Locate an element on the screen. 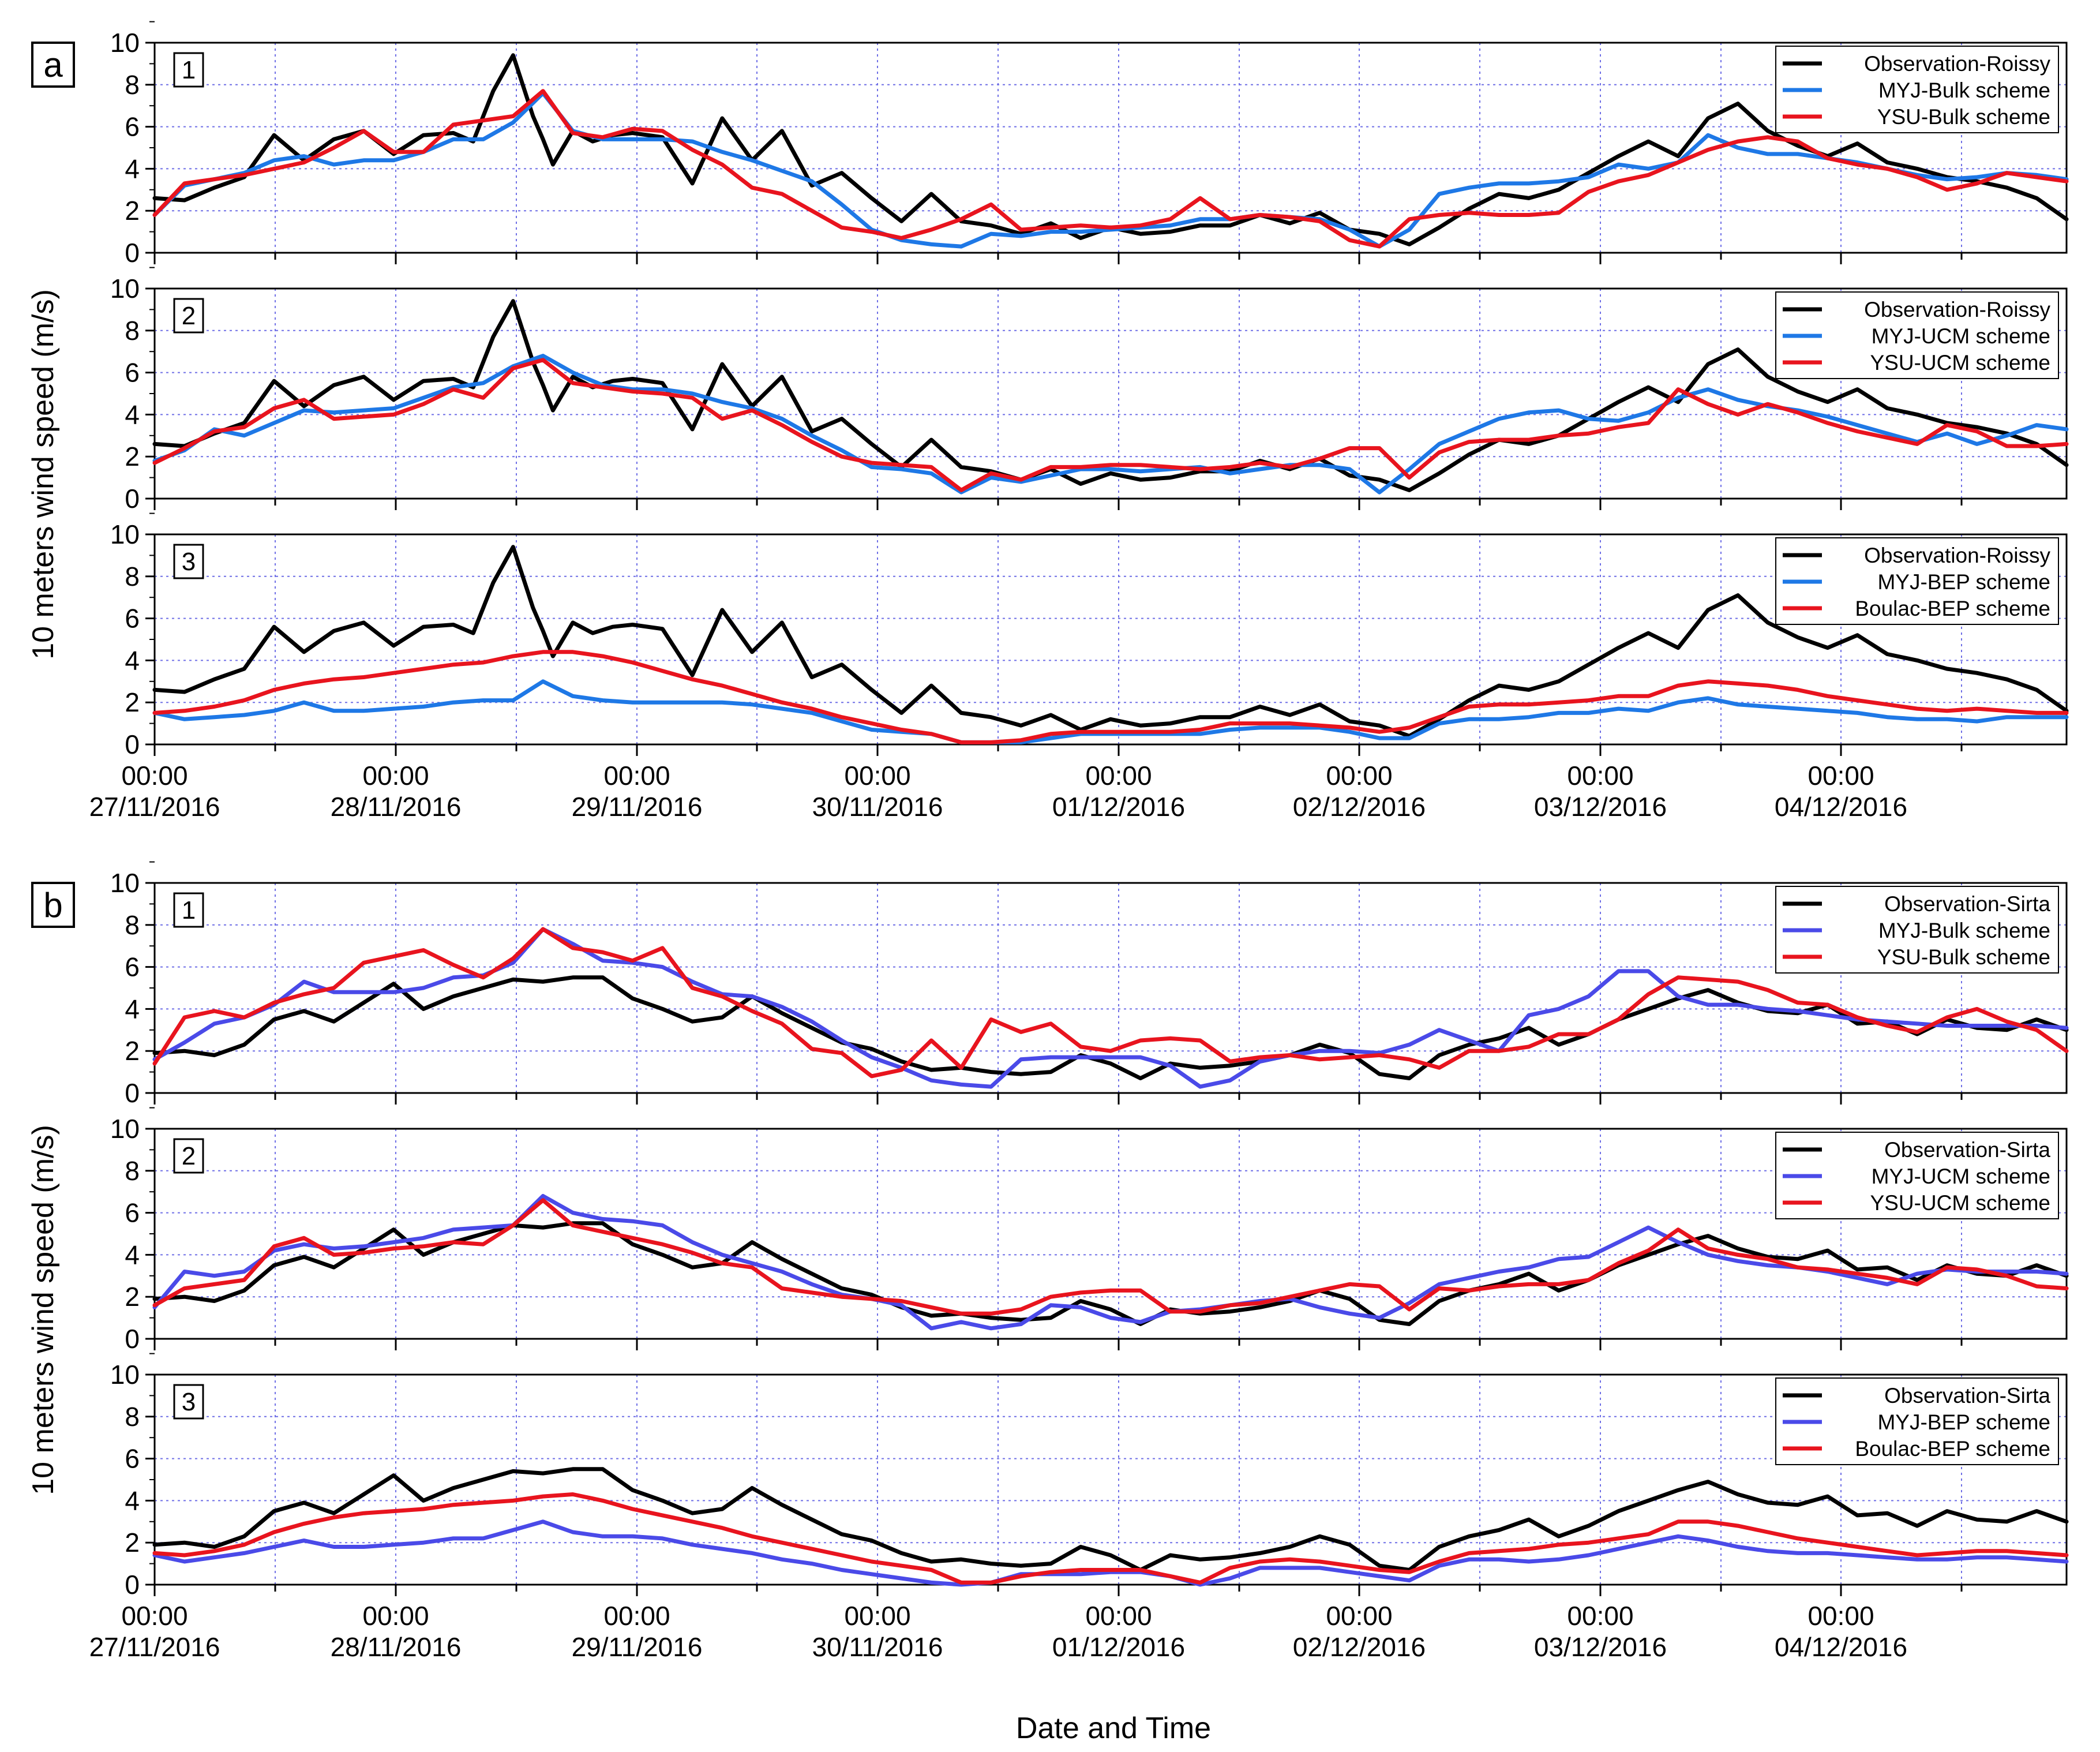  series-line-myj-bulk-scheme is located at coordinates (1110, 1008).